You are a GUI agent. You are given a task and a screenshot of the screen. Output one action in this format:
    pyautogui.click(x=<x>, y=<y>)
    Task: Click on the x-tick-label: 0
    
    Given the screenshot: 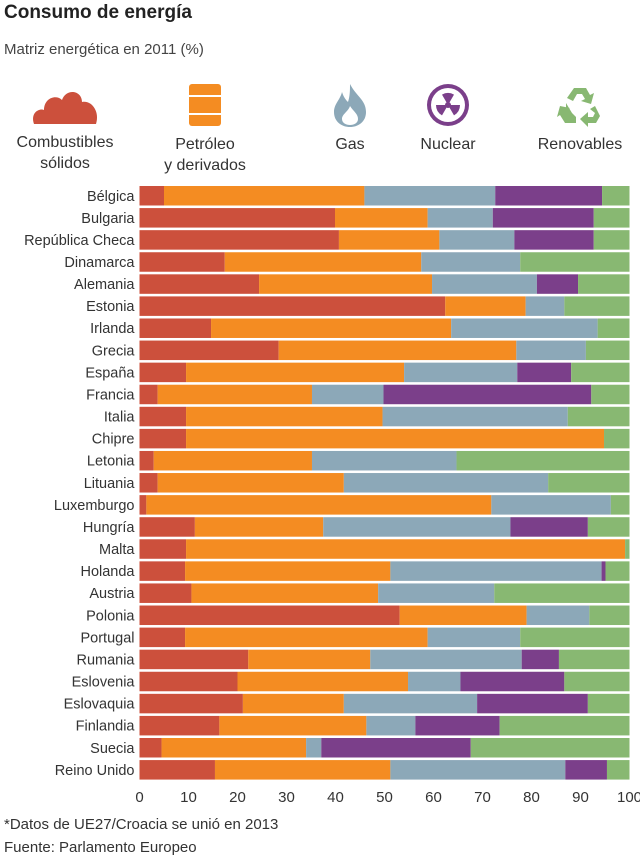 What is the action you would take?
    pyautogui.click(x=139, y=797)
    